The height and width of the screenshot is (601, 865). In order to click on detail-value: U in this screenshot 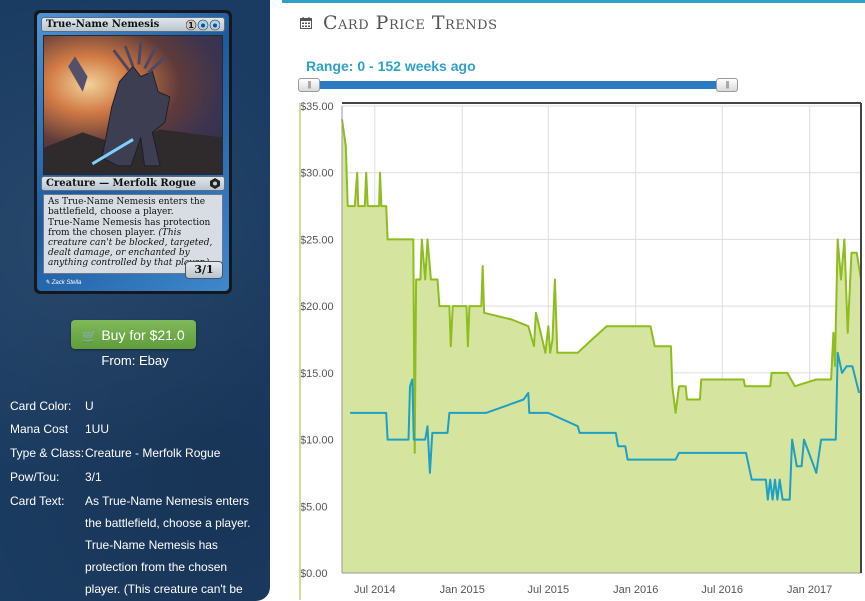, I will do `click(89, 406)`.